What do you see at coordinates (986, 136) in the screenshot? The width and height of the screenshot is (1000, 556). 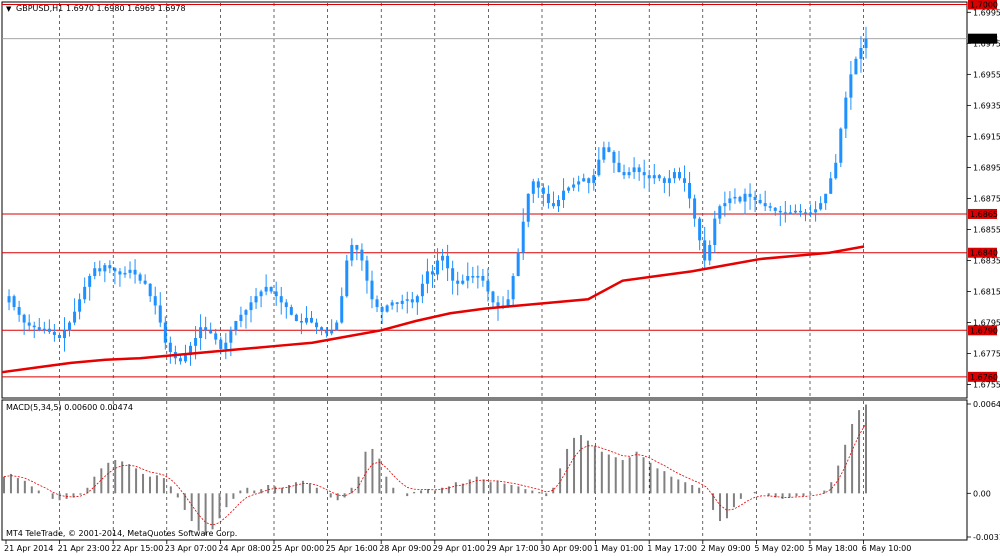 I see `price-label: 1.6915` at bounding box center [986, 136].